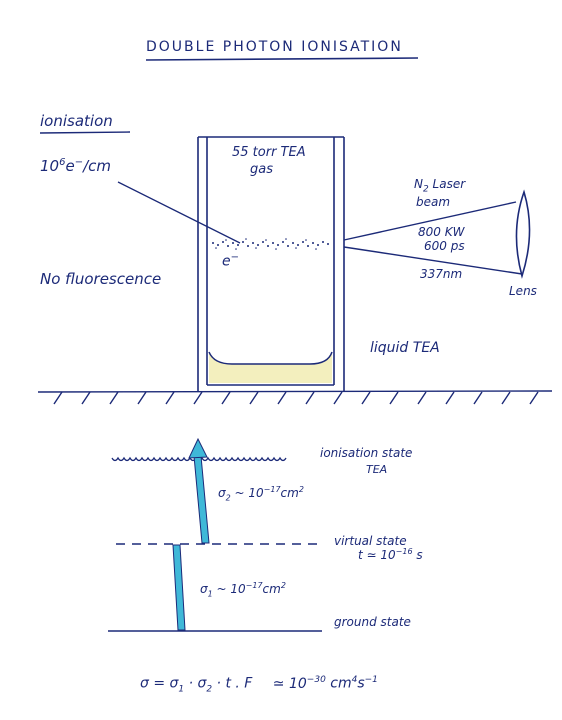  Describe the element at coordinates (370, 541) in the screenshot. I see `virtual-state-label: virtual state` at that location.